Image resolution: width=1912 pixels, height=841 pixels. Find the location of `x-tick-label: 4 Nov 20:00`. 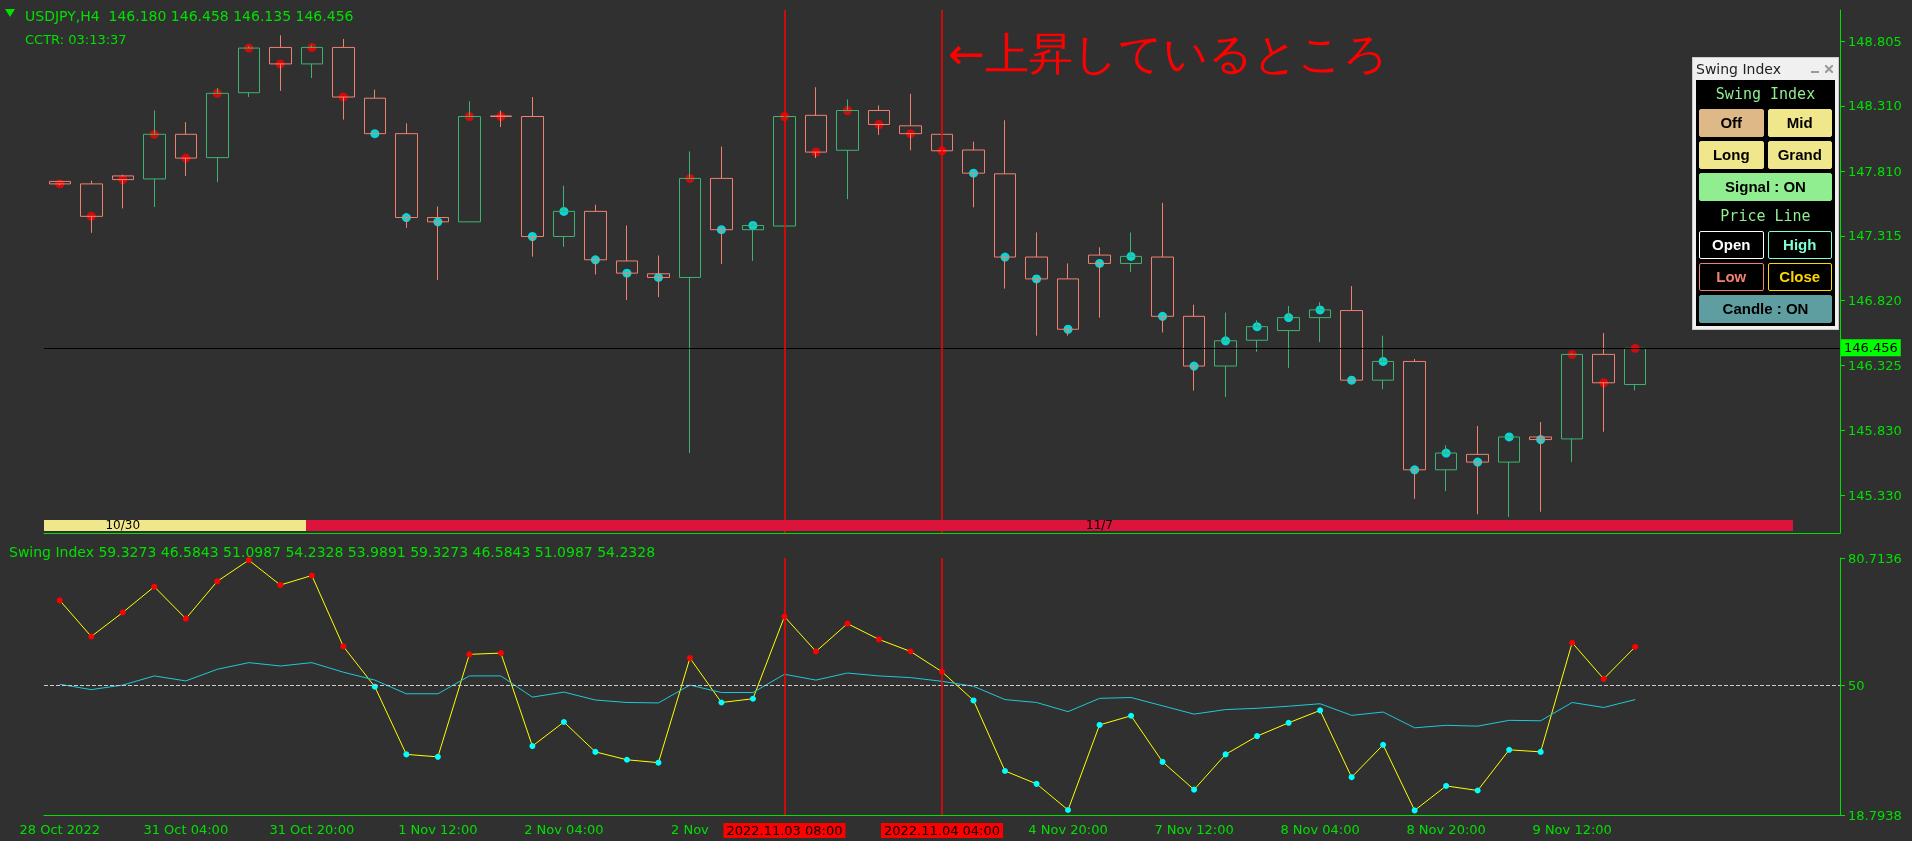

x-tick-label: 4 Nov 20:00 is located at coordinates (1068, 829).